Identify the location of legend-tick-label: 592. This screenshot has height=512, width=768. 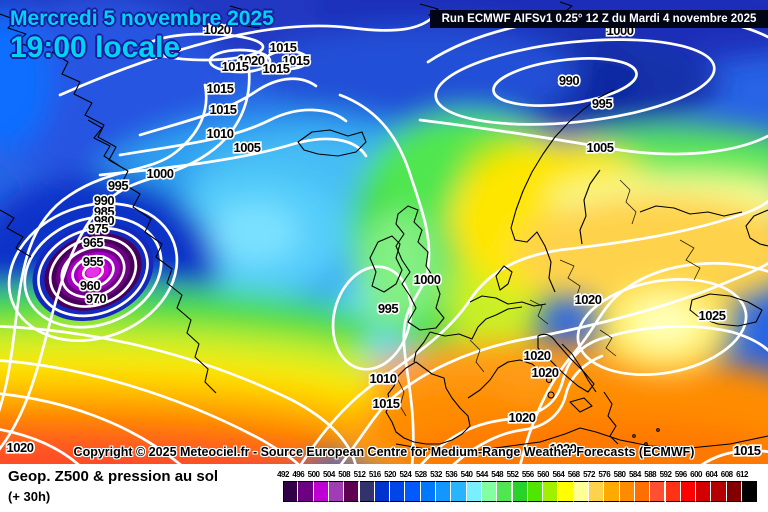
(665, 474).